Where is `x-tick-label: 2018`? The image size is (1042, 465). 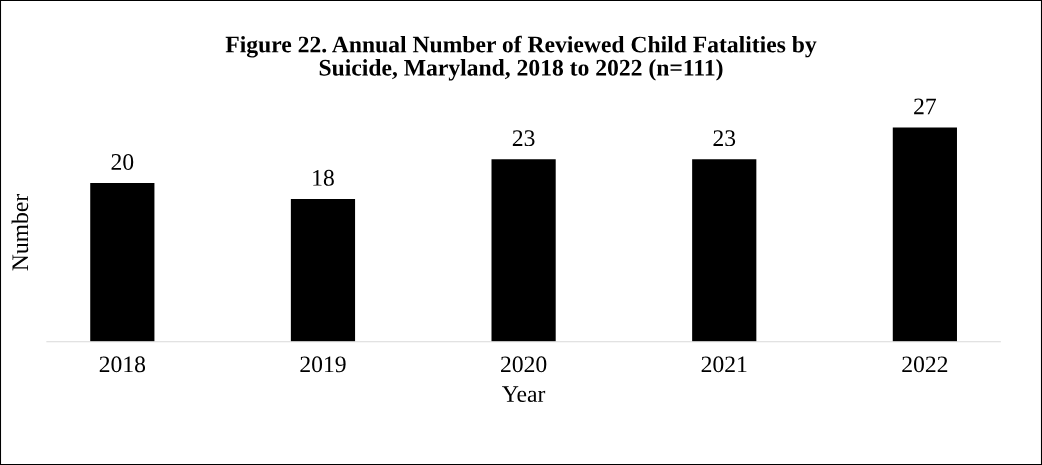 x-tick-label: 2018 is located at coordinates (122, 364).